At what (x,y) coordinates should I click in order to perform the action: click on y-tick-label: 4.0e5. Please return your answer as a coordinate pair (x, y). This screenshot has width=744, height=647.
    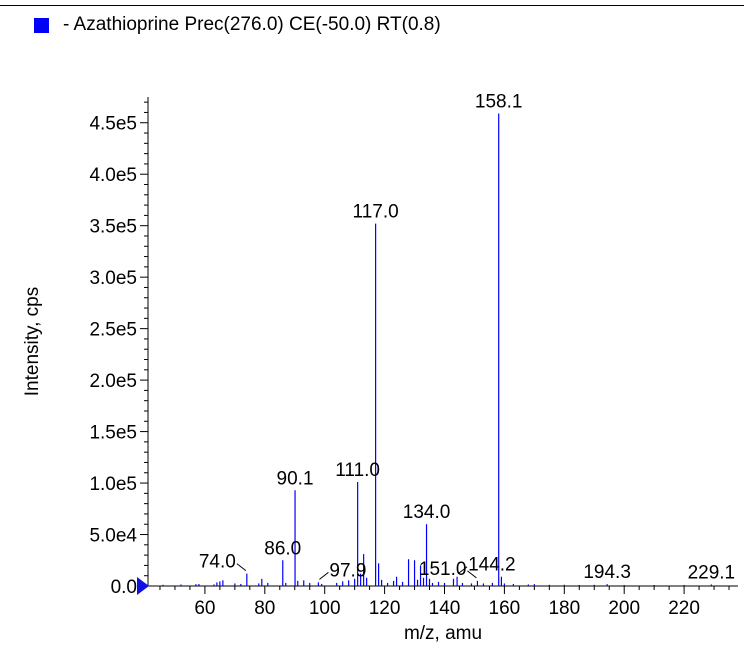
    Looking at the image, I should click on (113, 175).